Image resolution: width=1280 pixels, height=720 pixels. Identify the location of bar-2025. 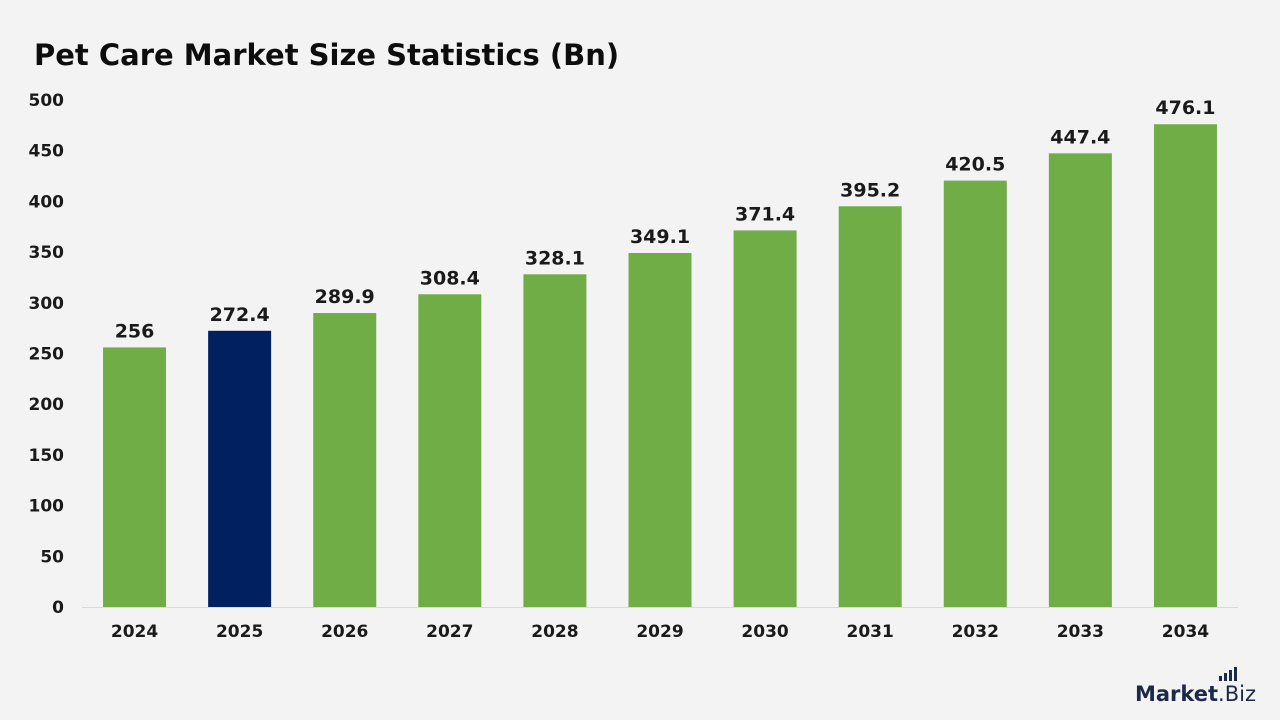
(240, 468).